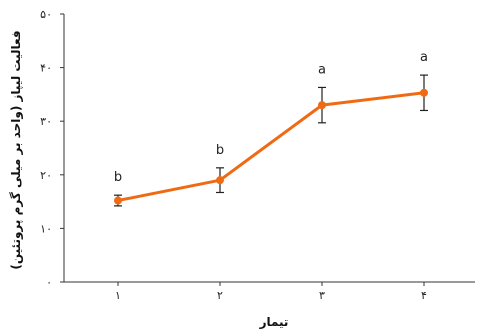 The height and width of the screenshot is (334, 483). I want to click on x-axis-title: تیمار, so click(274, 322).